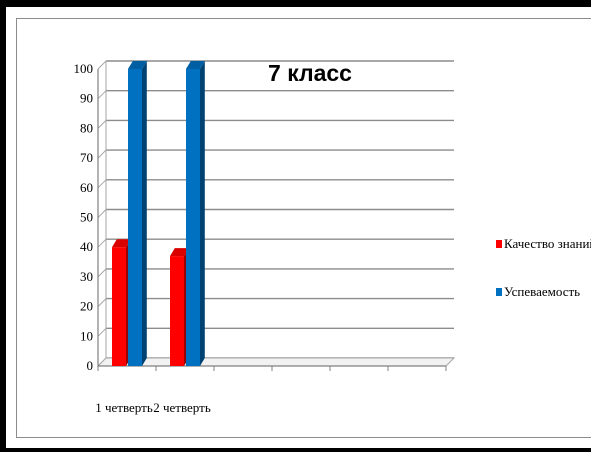 This screenshot has height=452, width=591. Describe the element at coordinates (542, 291) in the screenshot. I see `legend-label: Успеваемость` at that location.